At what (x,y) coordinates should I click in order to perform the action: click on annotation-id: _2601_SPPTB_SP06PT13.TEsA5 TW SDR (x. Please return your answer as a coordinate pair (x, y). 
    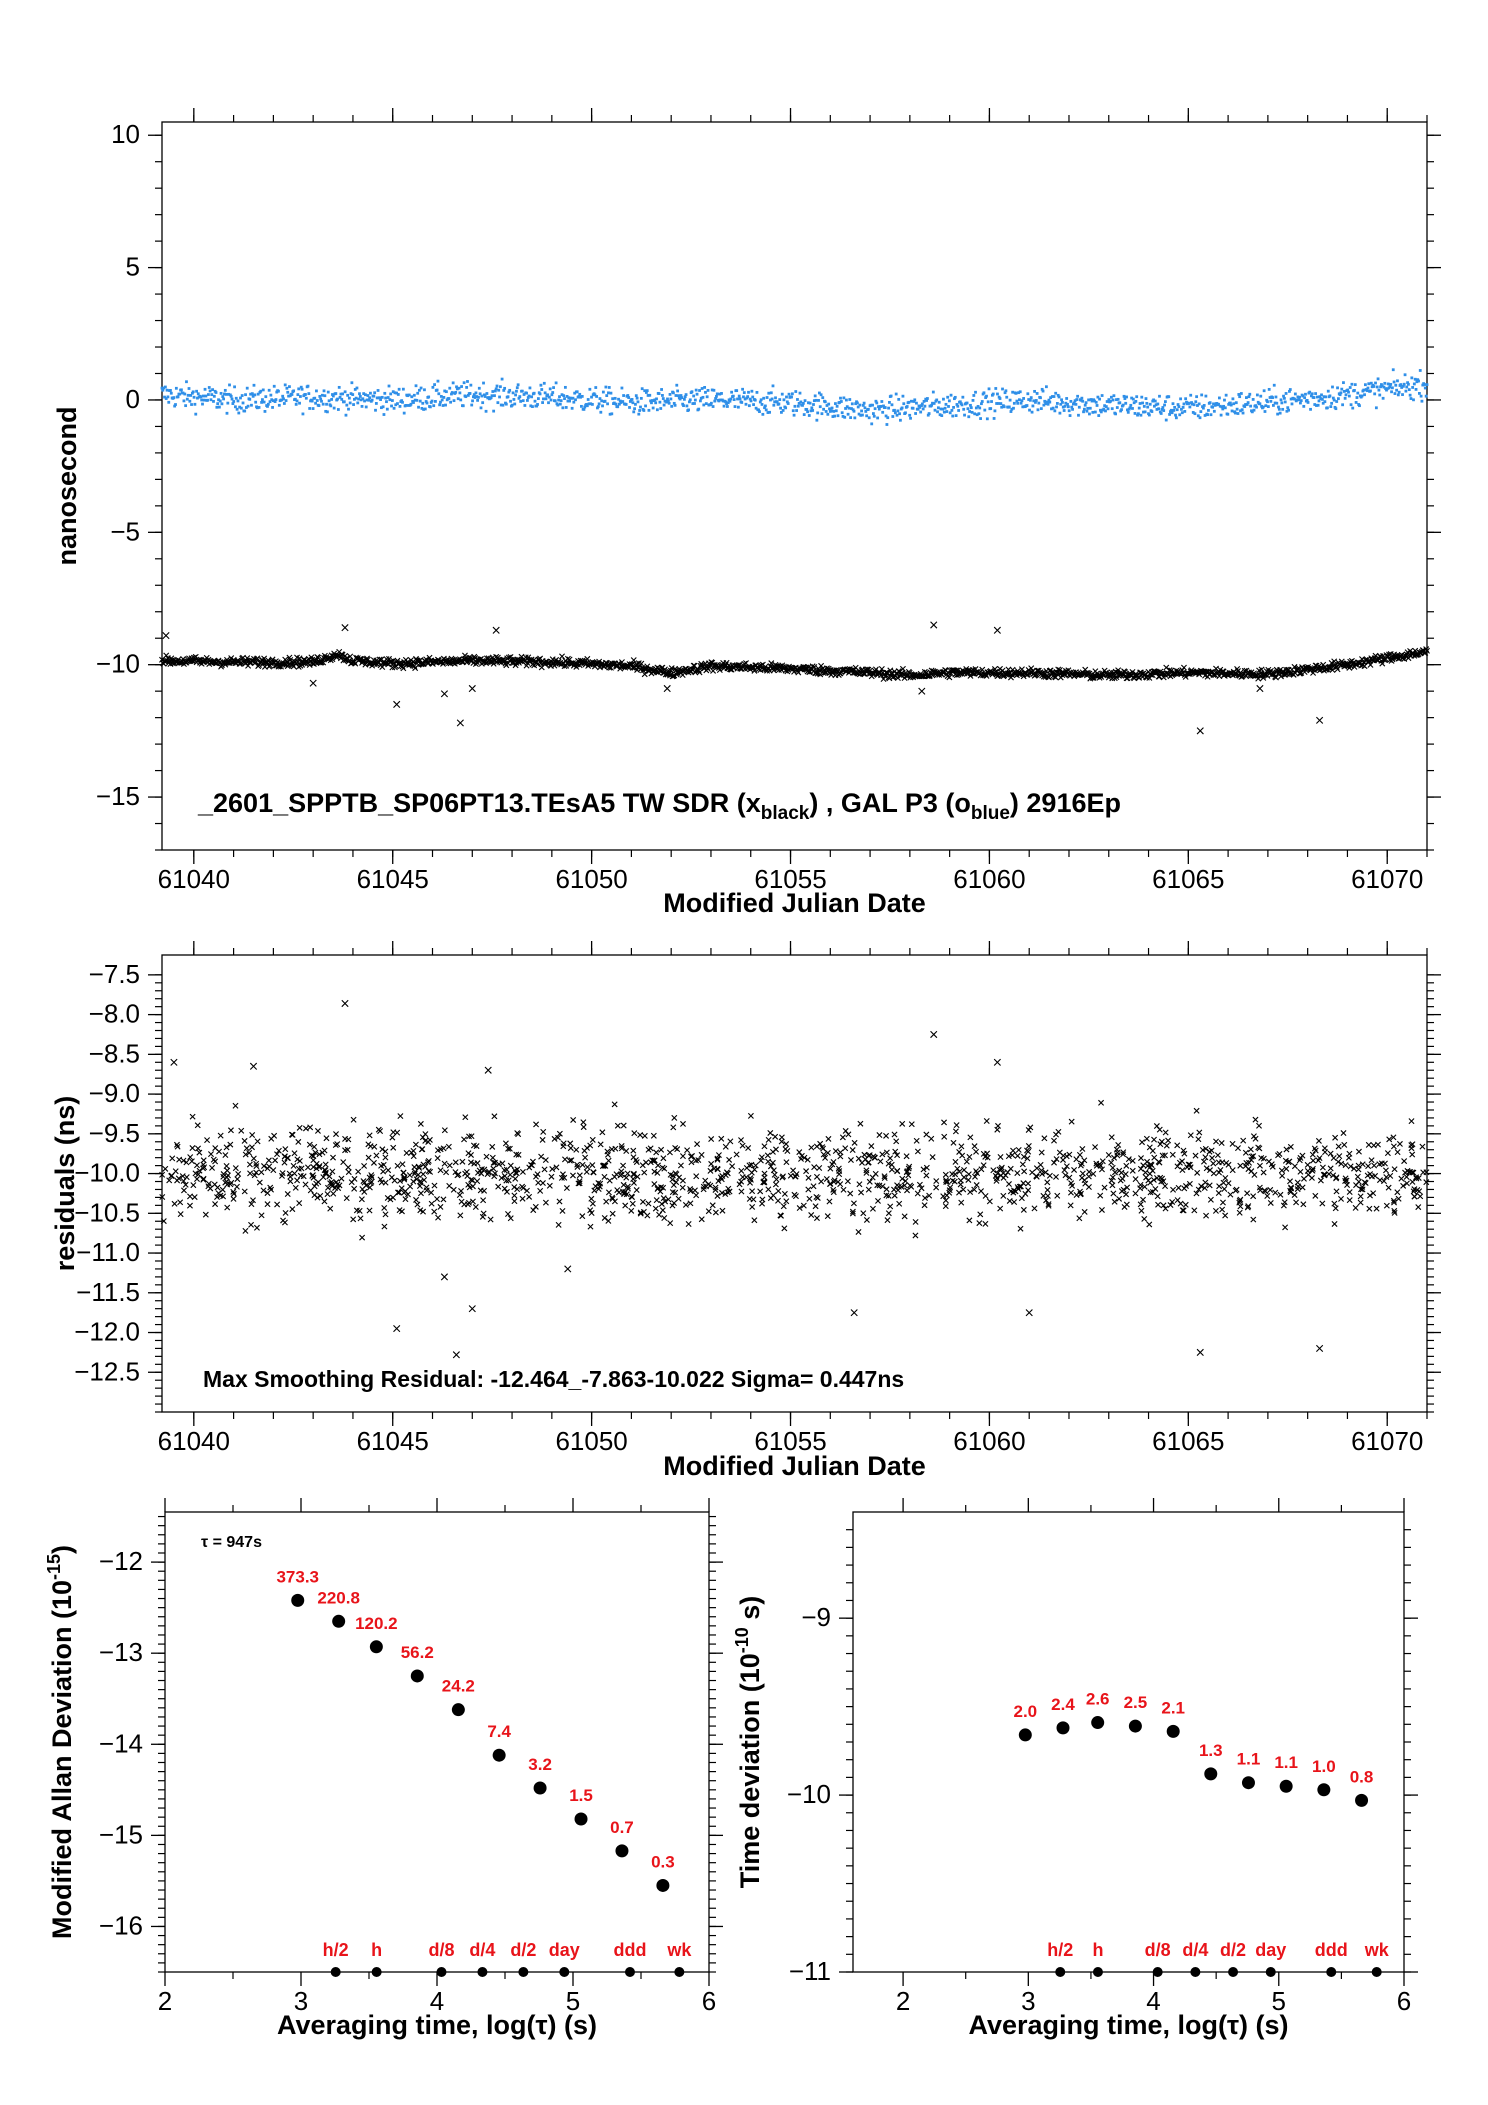
    Looking at the image, I should click on (479, 803).